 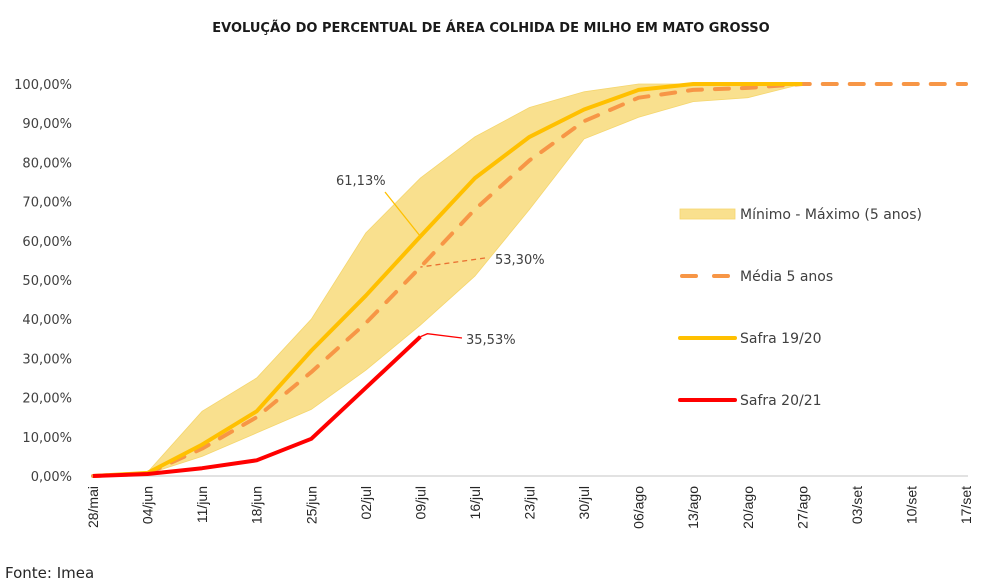 I want to click on legend-item: Média 5 anos, so click(x=756, y=277).